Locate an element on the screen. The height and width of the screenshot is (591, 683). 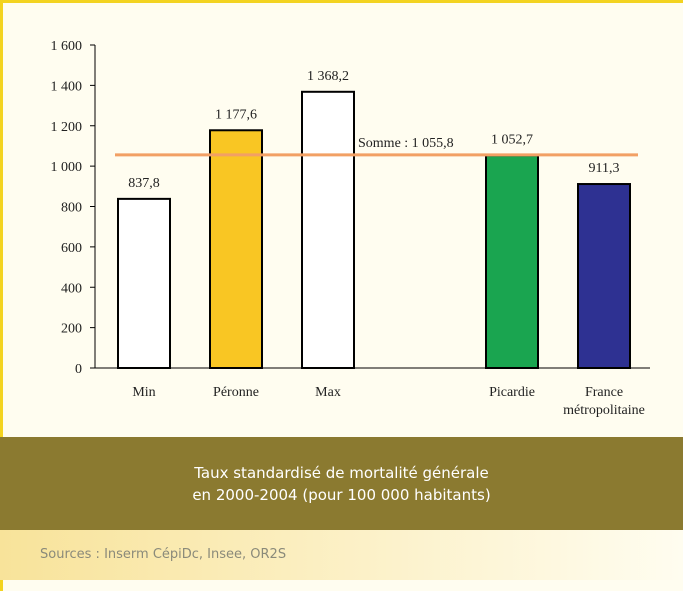
caption-line: Taux standardisé de mortalité générale is located at coordinates (341, 472).